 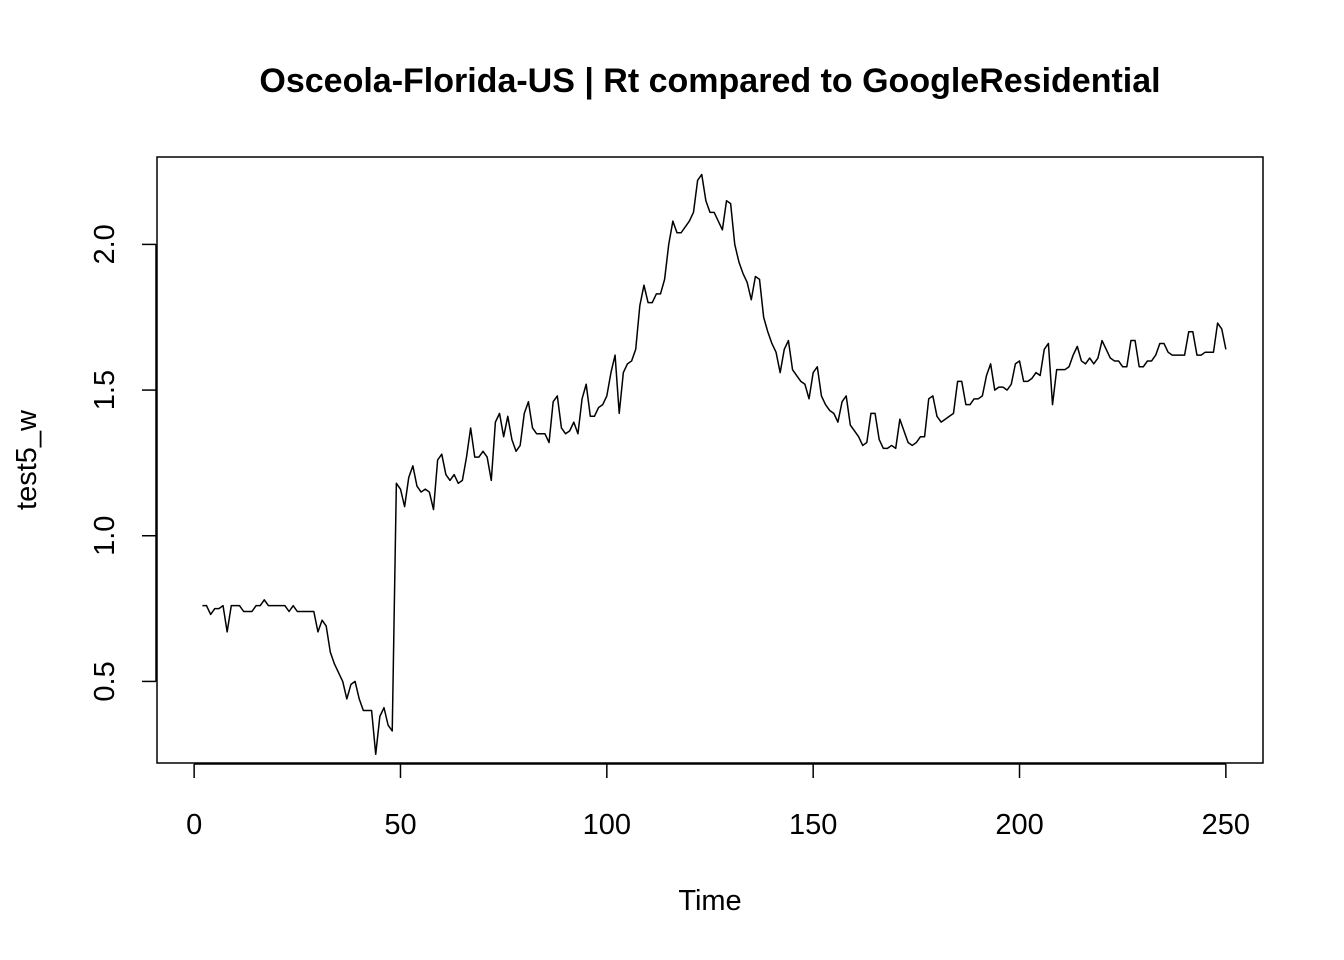 I want to click on y-axis-label: test5_w, so click(x=27, y=459).